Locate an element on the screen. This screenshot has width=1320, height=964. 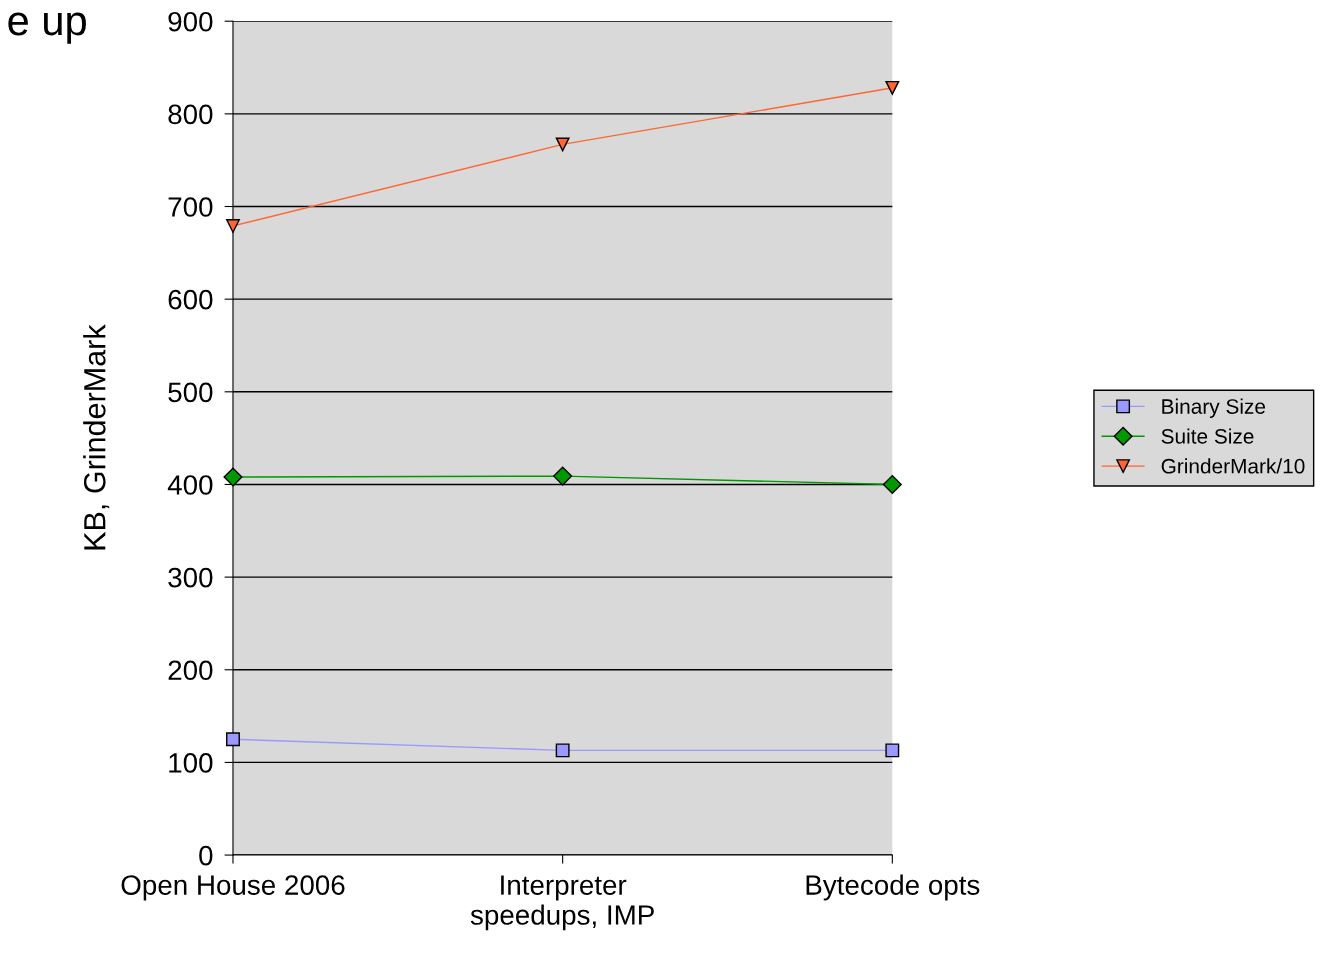
y-tick-label: 900 is located at coordinates (190, 21).